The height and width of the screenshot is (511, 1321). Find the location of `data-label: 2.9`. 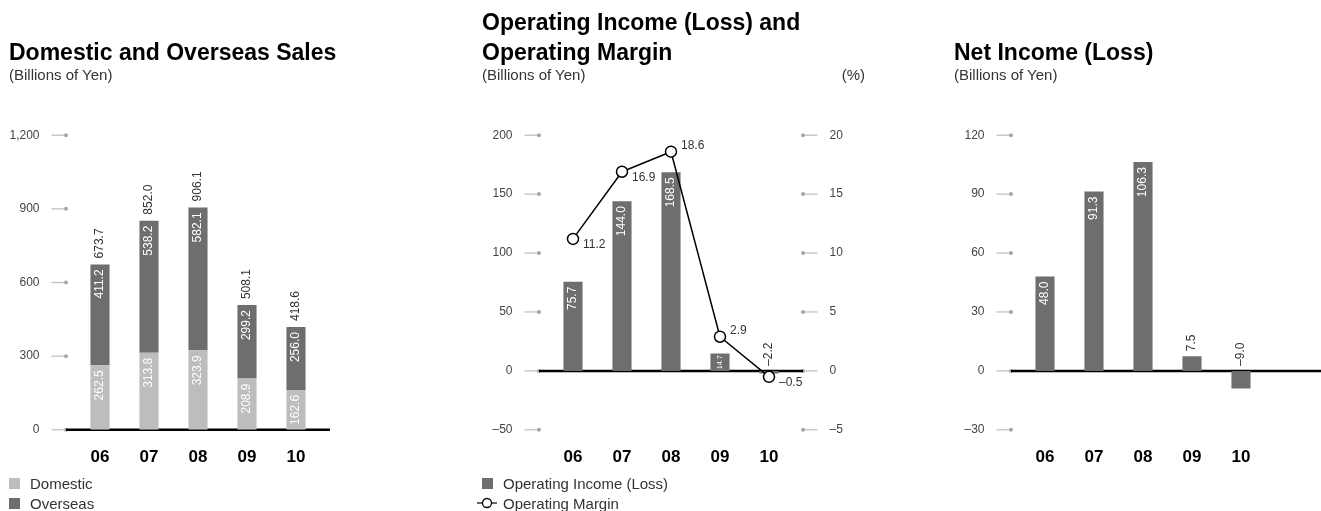

data-label: 2.9 is located at coordinates (739, 330).